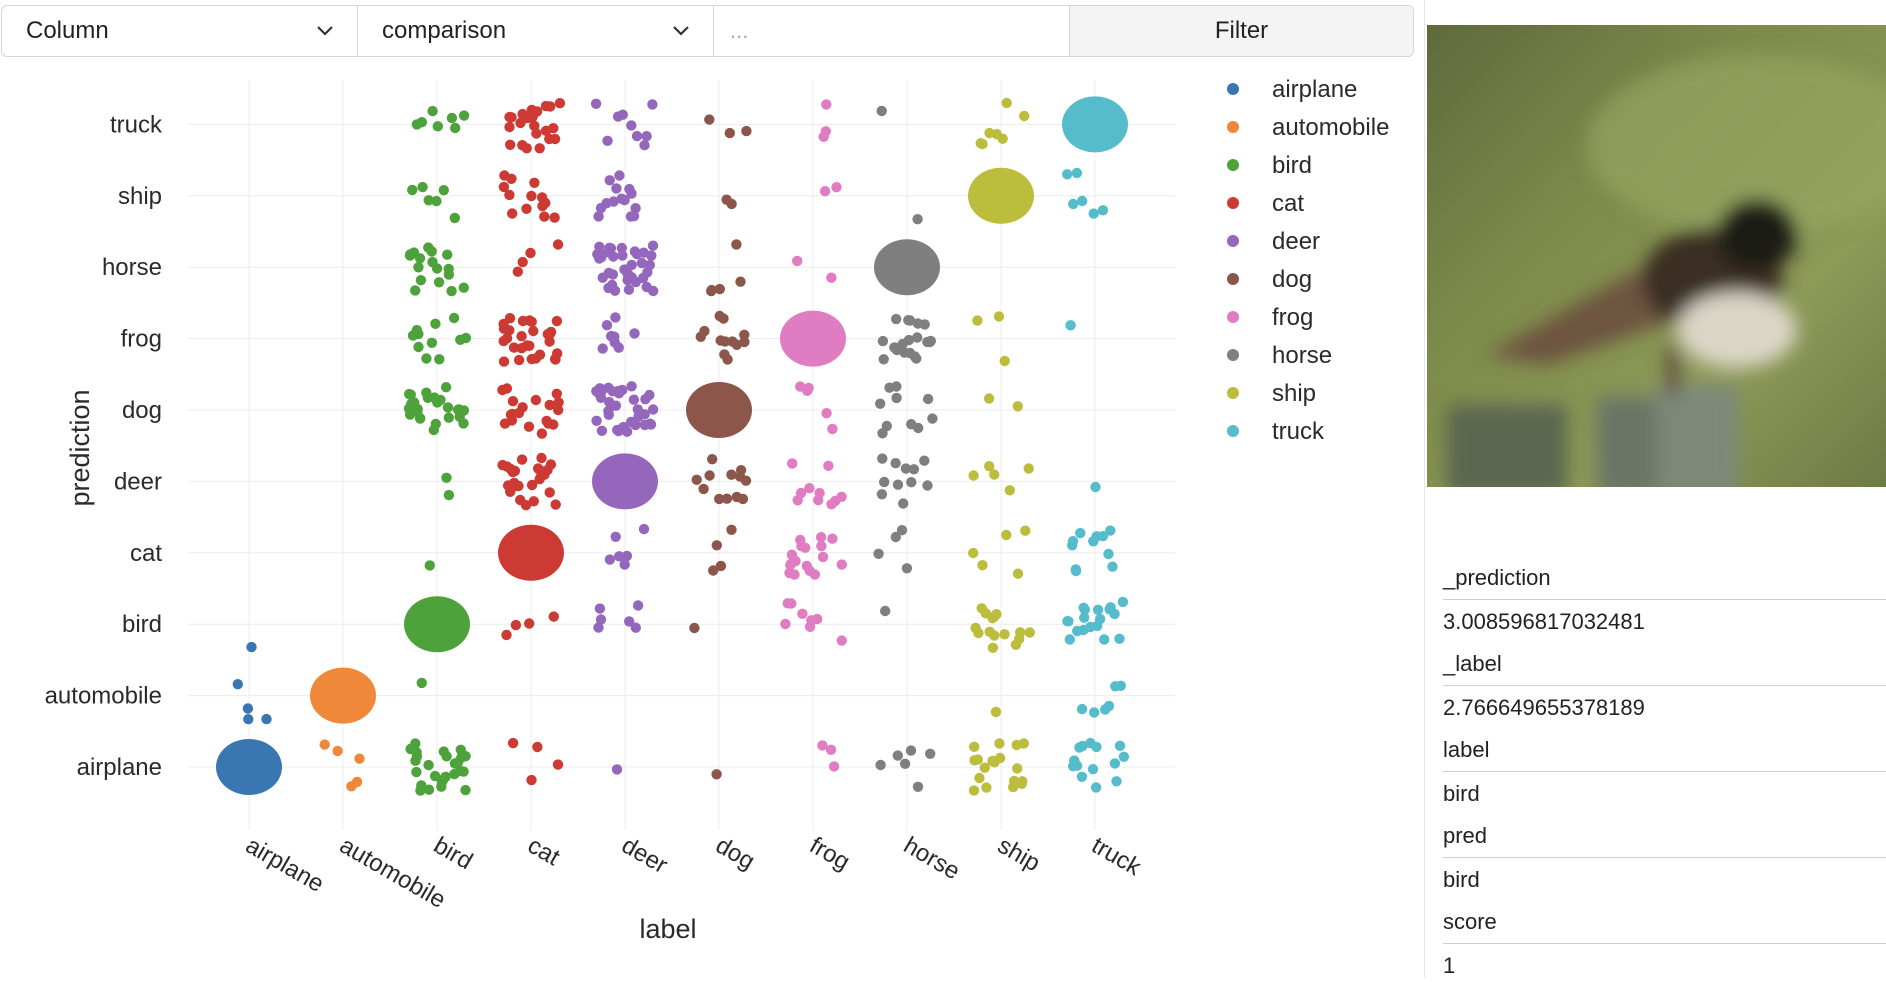 Image resolution: width=1886 pixels, height=987 pixels. I want to click on filter-button: Filter, so click(1241, 31).